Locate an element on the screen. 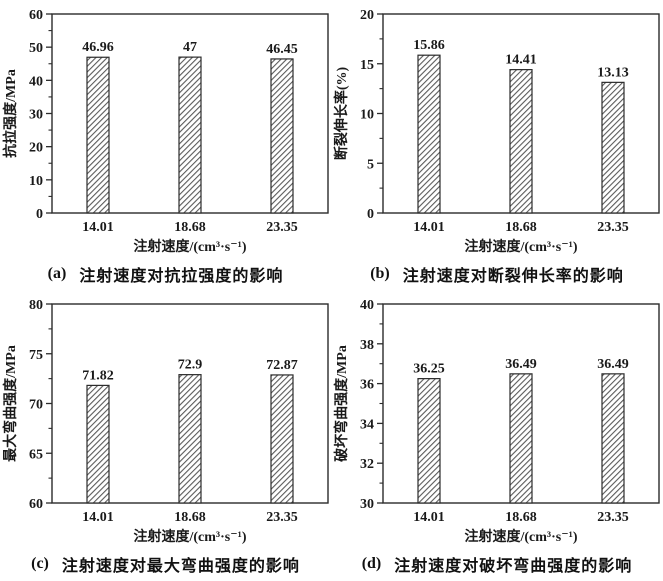 This screenshot has width=663, height=581. y-tick-label: 75 is located at coordinates (36, 355).